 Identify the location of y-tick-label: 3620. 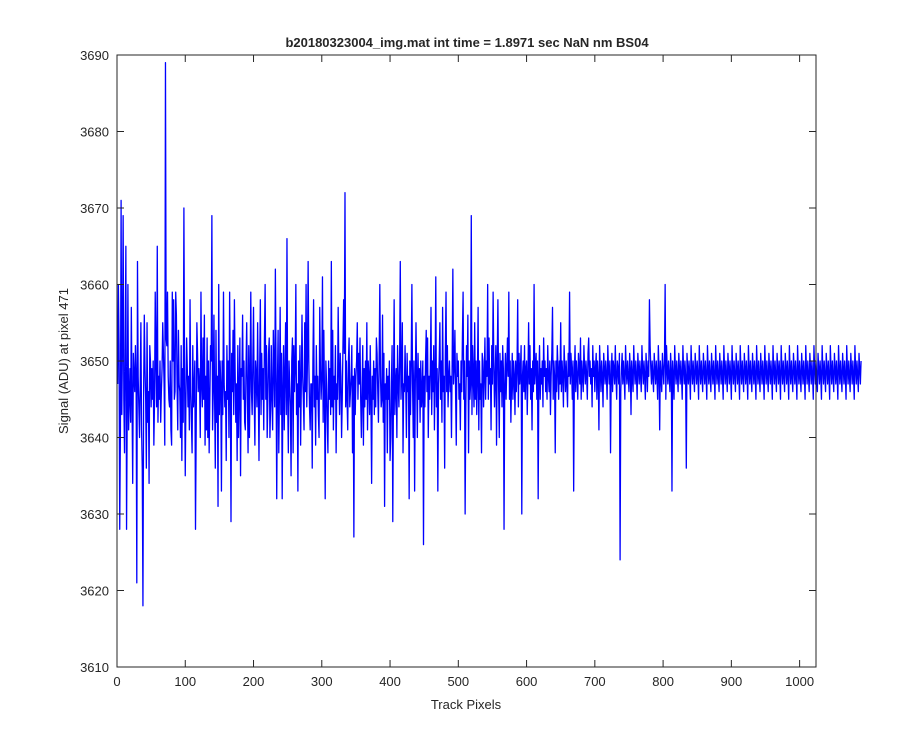
(94, 591).